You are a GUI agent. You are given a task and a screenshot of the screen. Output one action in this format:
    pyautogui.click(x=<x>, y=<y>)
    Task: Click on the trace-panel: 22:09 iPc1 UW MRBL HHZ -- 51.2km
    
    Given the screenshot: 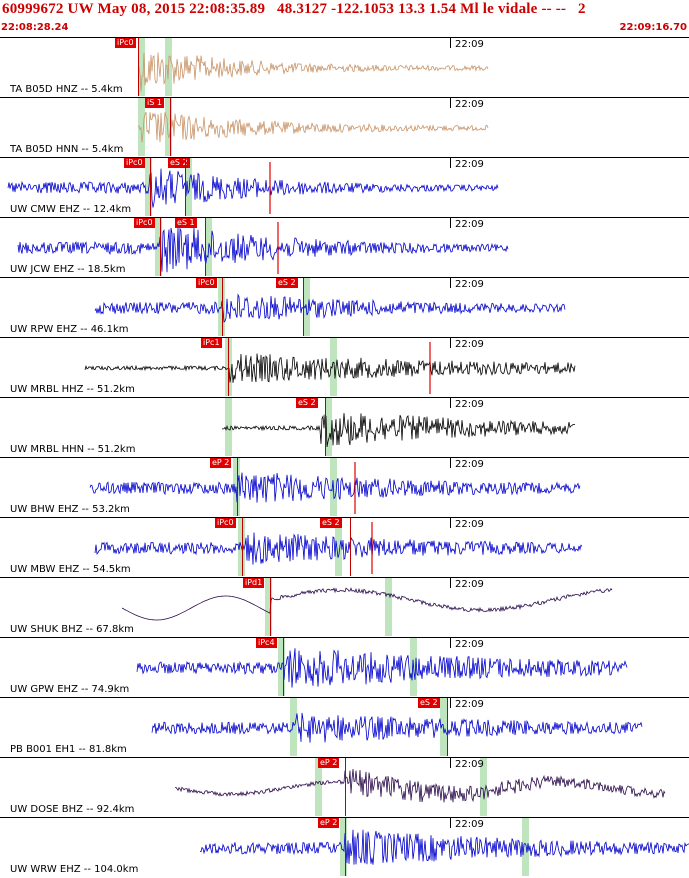 What is the action you would take?
    pyautogui.click(x=344, y=366)
    